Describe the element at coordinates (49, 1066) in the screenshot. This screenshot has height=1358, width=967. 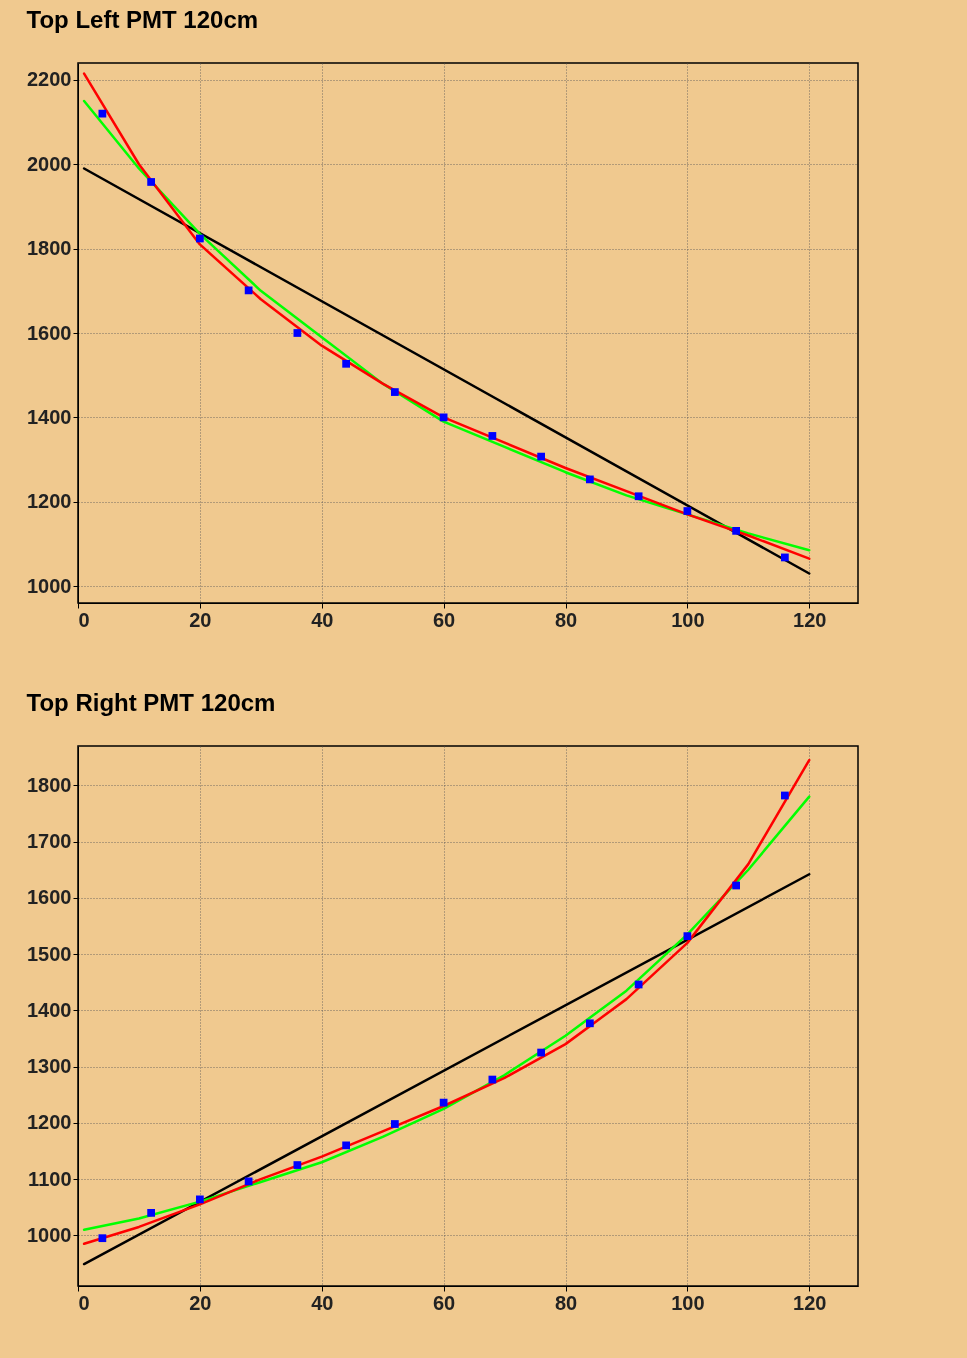
I see `y-tick-label: 1300` at that location.